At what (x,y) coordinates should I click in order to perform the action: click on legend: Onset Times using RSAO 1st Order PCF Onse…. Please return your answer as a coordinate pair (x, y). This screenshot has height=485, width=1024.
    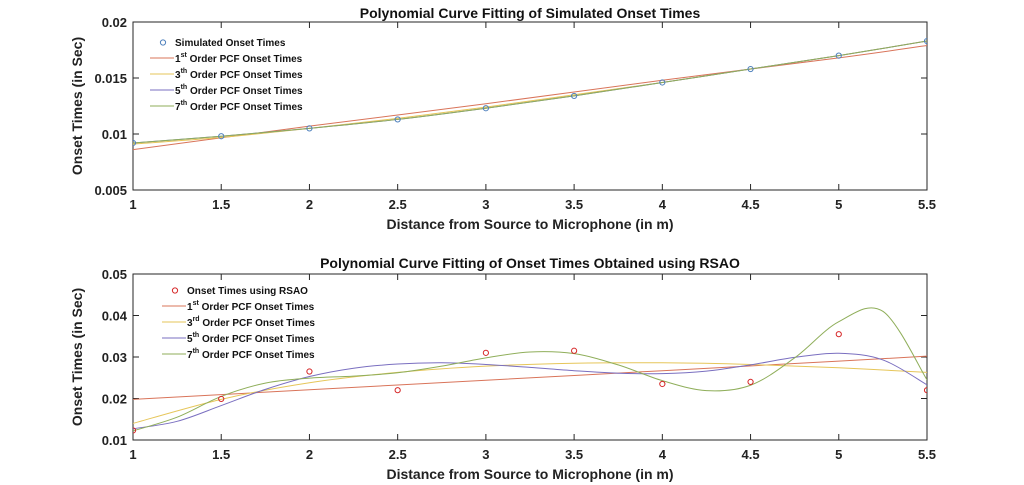
    Looking at the image, I should click on (238, 323).